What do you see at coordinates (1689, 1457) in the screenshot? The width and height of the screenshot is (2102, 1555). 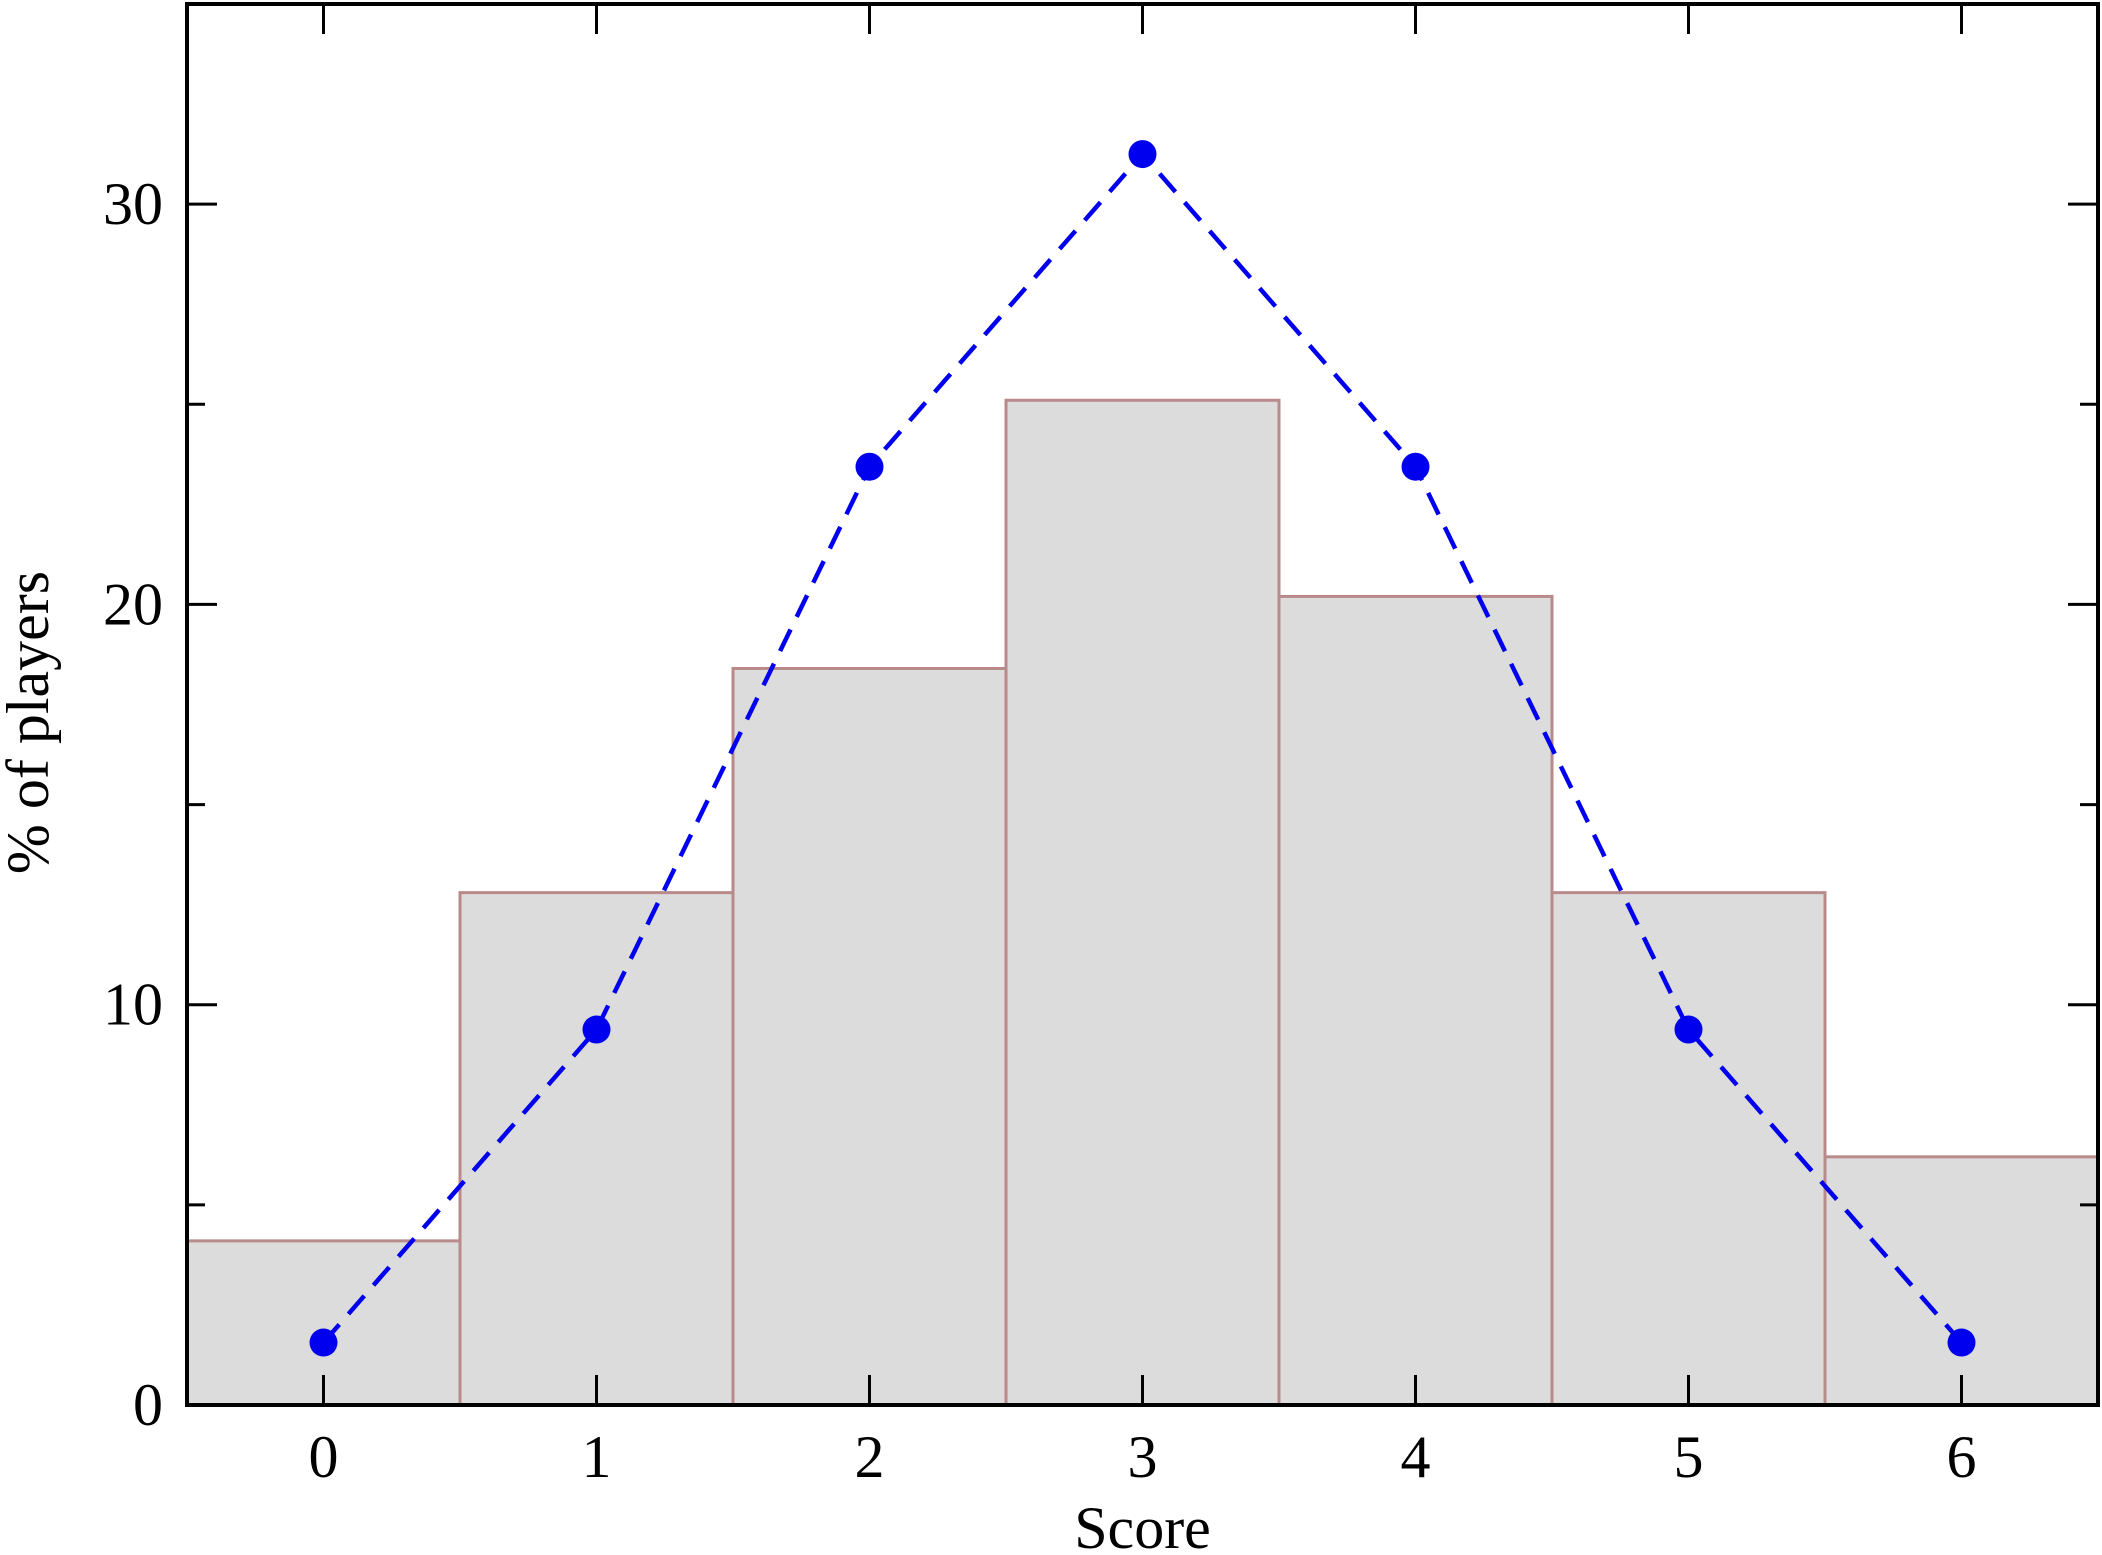 I see `x-tick-label: 5` at bounding box center [1689, 1457].